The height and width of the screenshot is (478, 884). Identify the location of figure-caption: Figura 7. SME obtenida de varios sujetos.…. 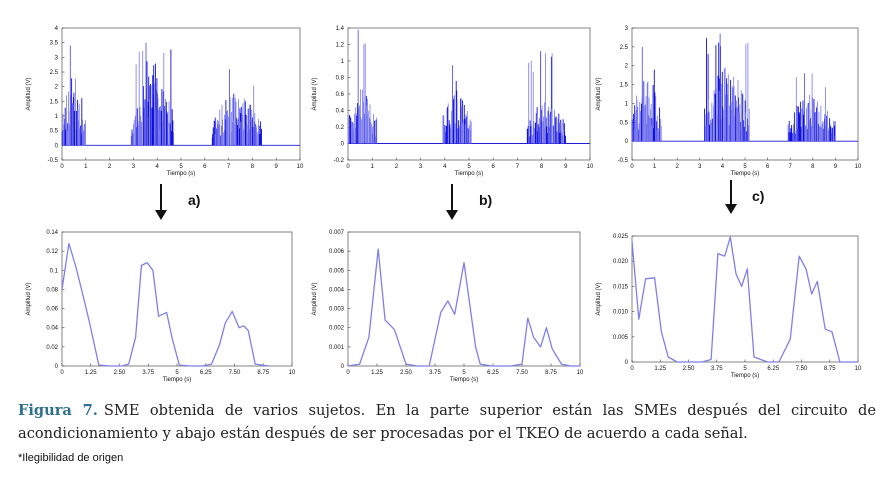
(447, 422).